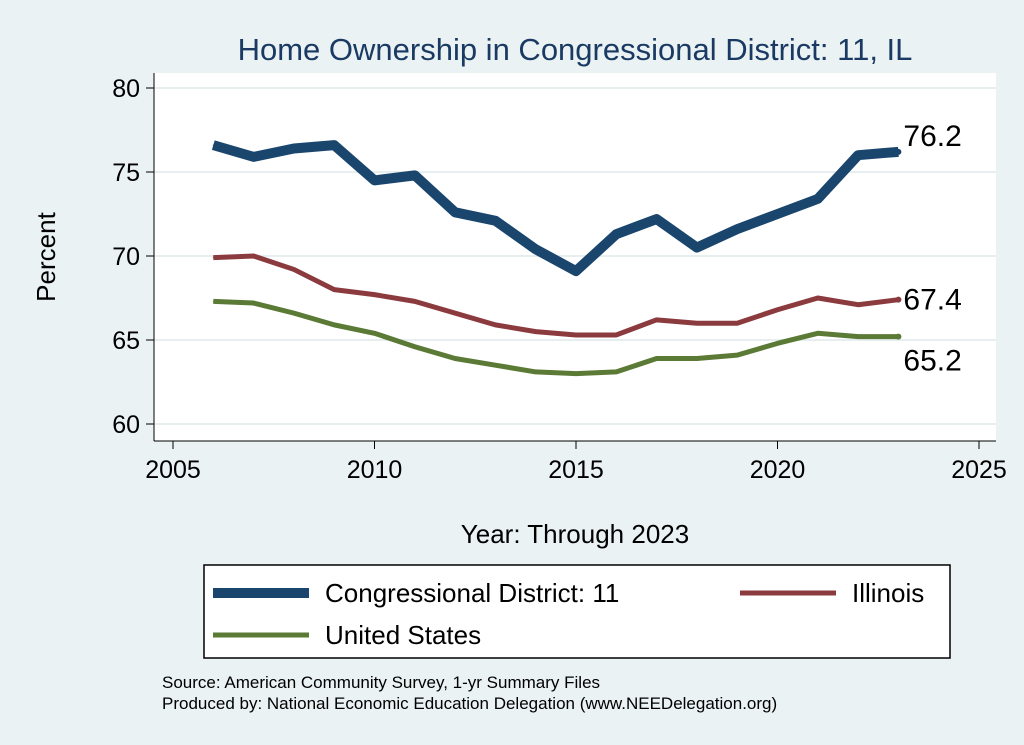  What do you see at coordinates (979, 470) in the screenshot?
I see `x-tick-label: 2025` at bounding box center [979, 470].